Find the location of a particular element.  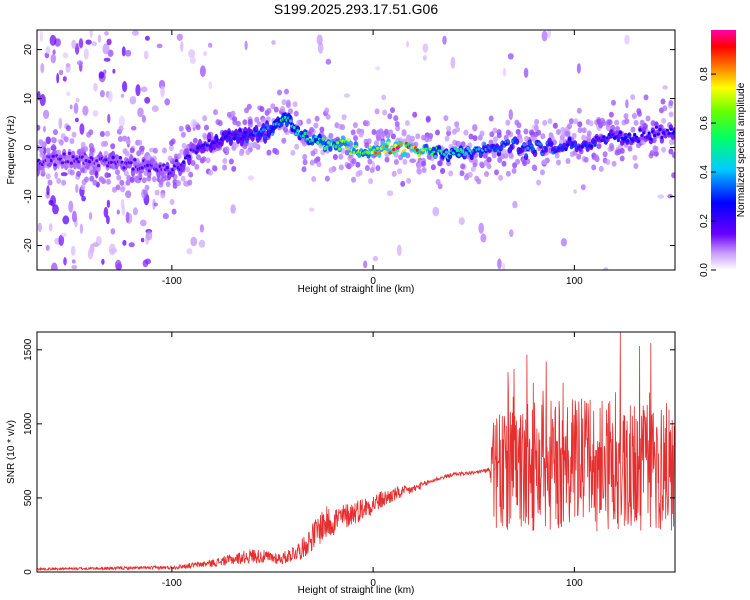

colorbar-tick-label: 0.4 is located at coordinates (704, 172).